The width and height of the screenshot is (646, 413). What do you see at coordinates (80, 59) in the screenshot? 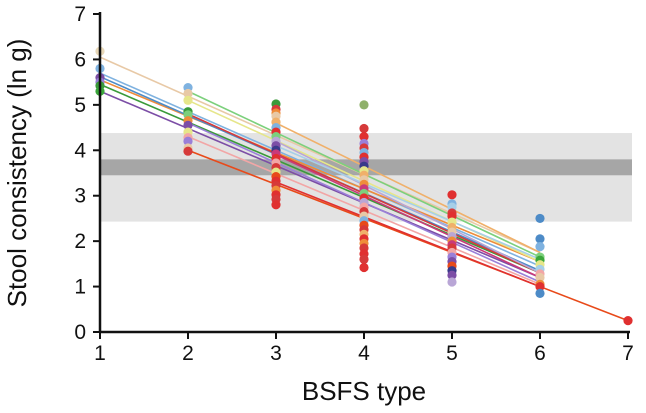
I see `y-tick-label-6: 6` at bounding box center [80, 59].